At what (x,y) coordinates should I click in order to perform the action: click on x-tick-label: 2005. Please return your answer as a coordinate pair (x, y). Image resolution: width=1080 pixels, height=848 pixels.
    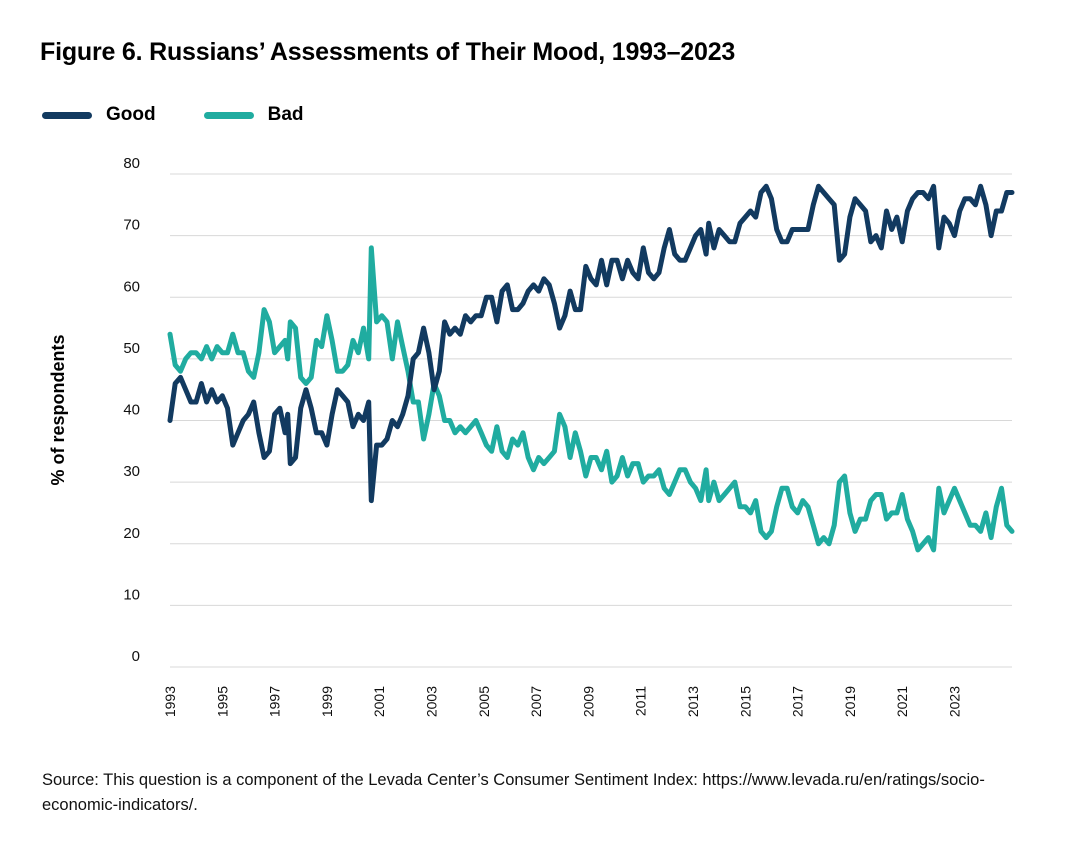
    Looking at the image, I should click on (484, 701).